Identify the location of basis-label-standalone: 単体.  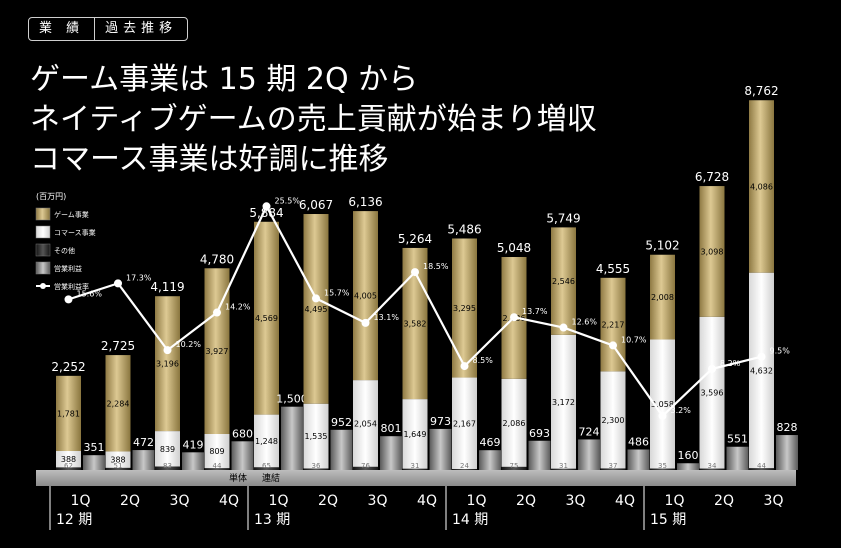
(238, 478).